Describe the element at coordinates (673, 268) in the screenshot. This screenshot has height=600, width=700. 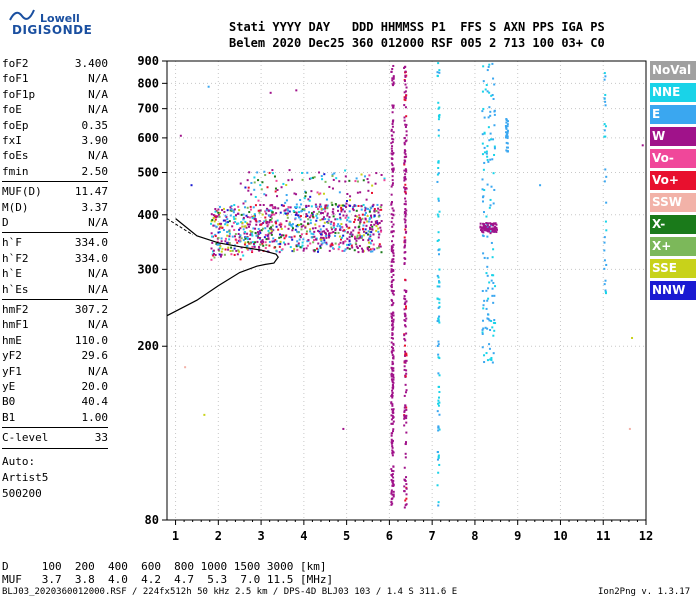
I see `legend-item-sse: SSE` at that location.